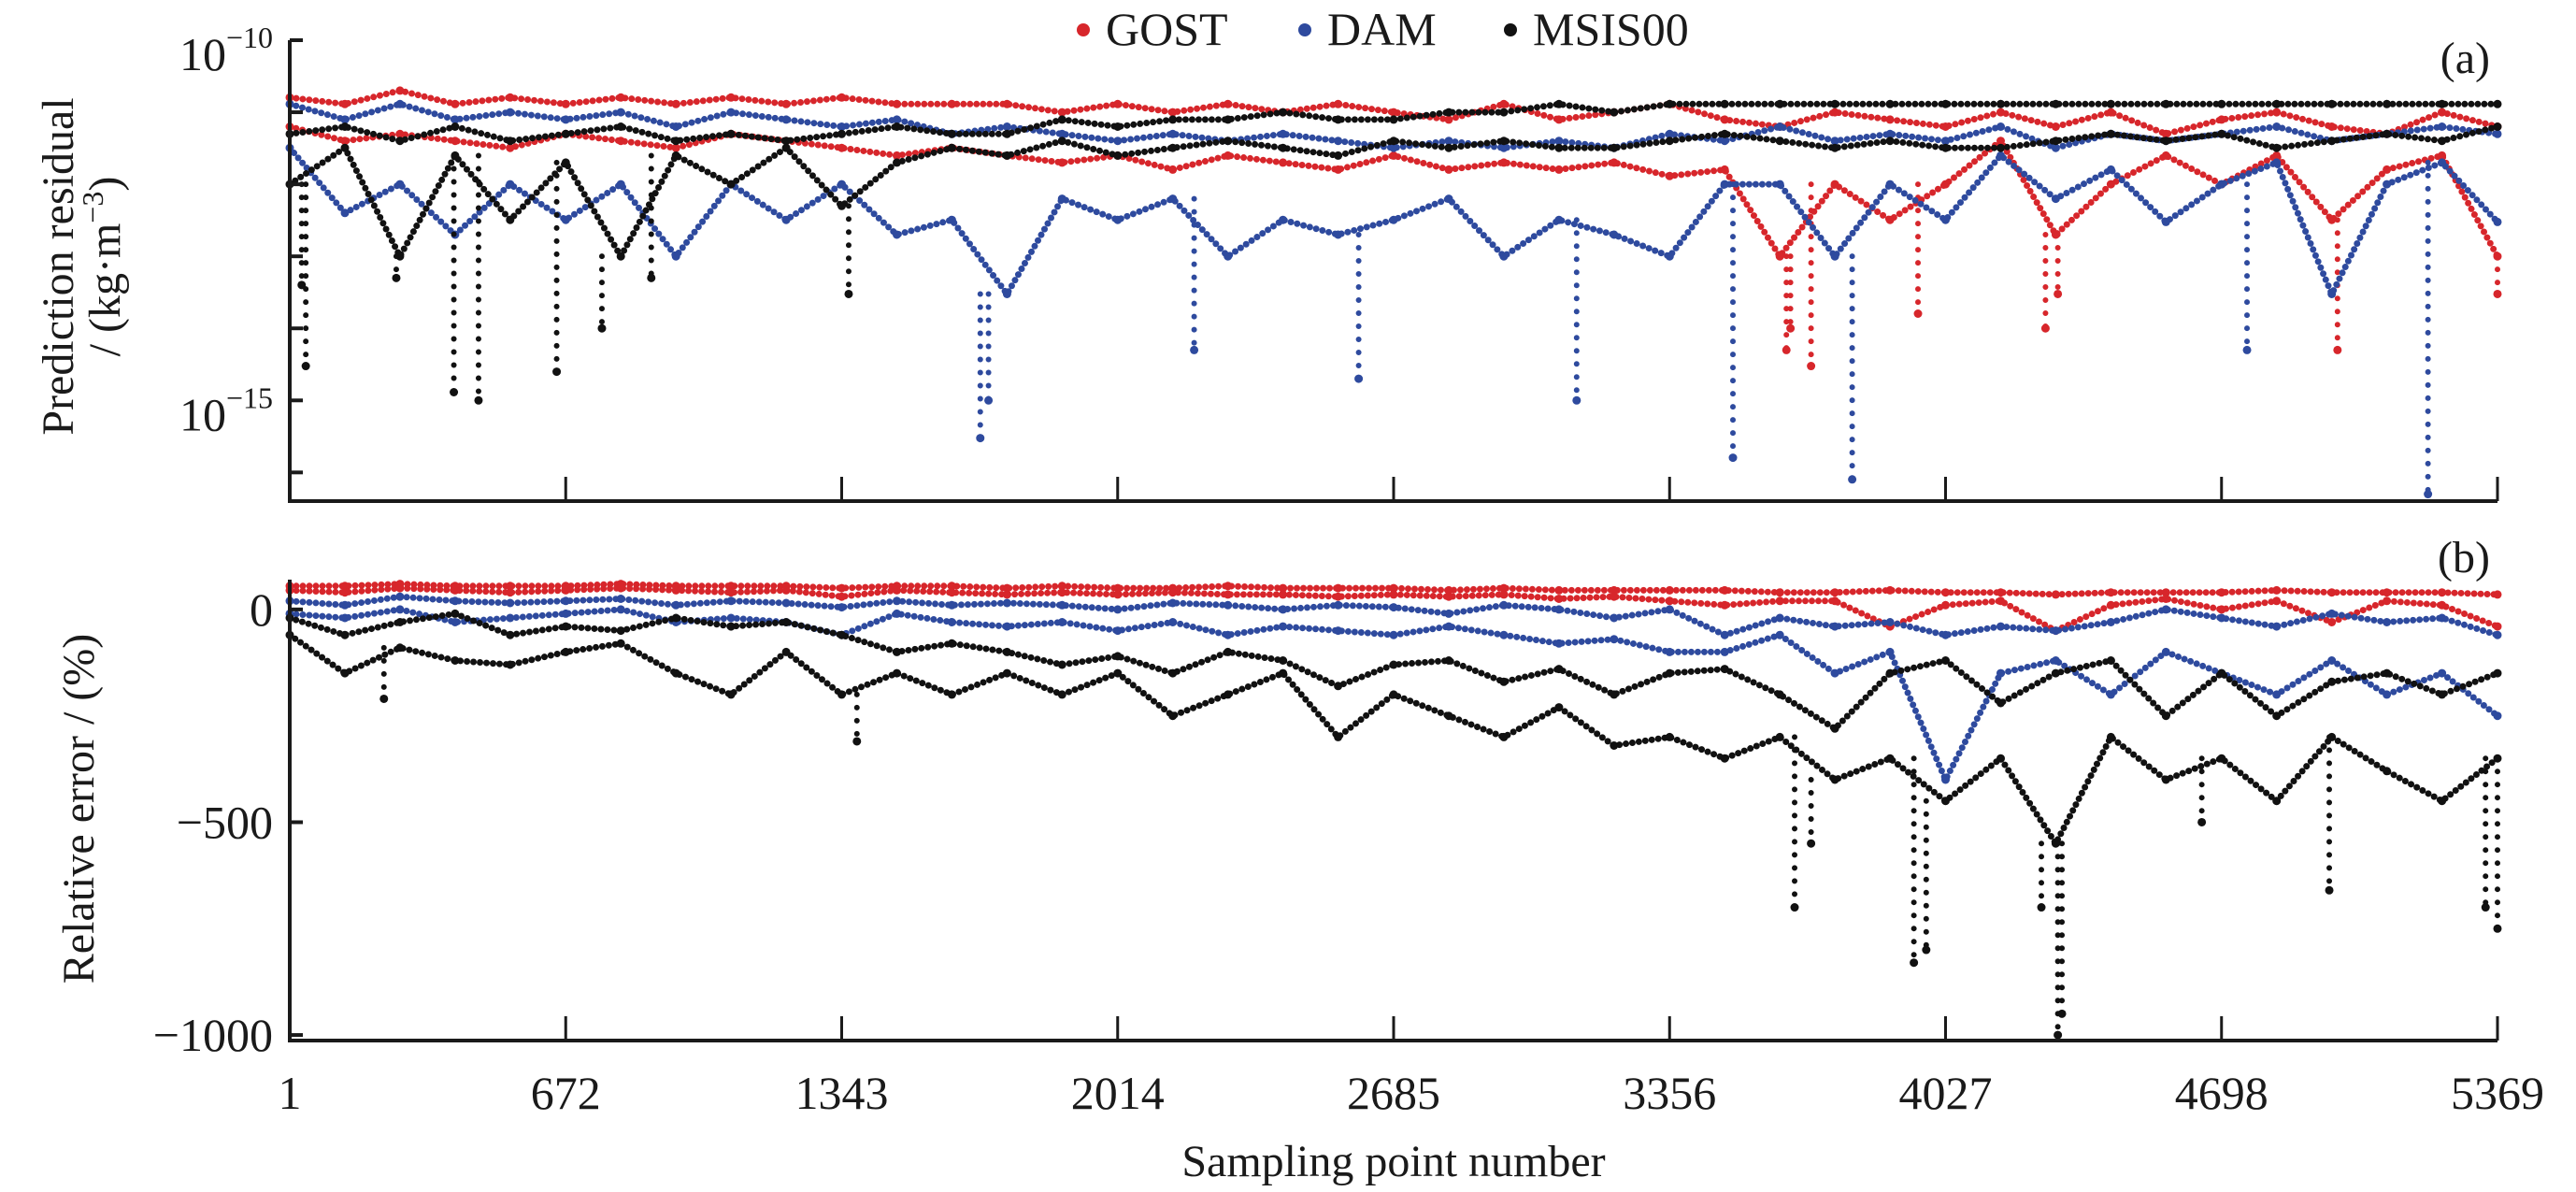  Describe the element at coordinates (1733, 458) in the screenshot. I see `dam-outlier-point` at that location.